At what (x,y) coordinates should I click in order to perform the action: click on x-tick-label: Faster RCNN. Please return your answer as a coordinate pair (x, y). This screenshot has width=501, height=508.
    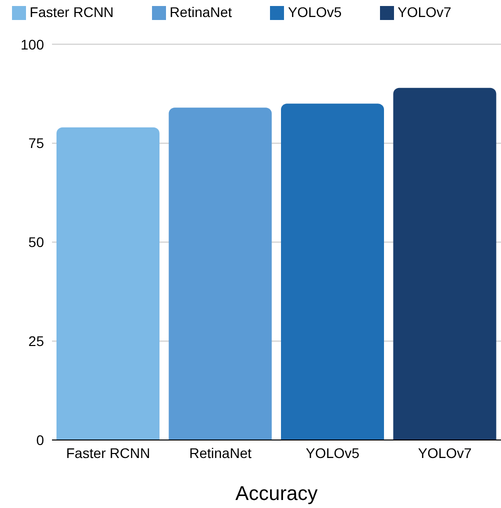
    Looking at the image, I should click on (108, 452).